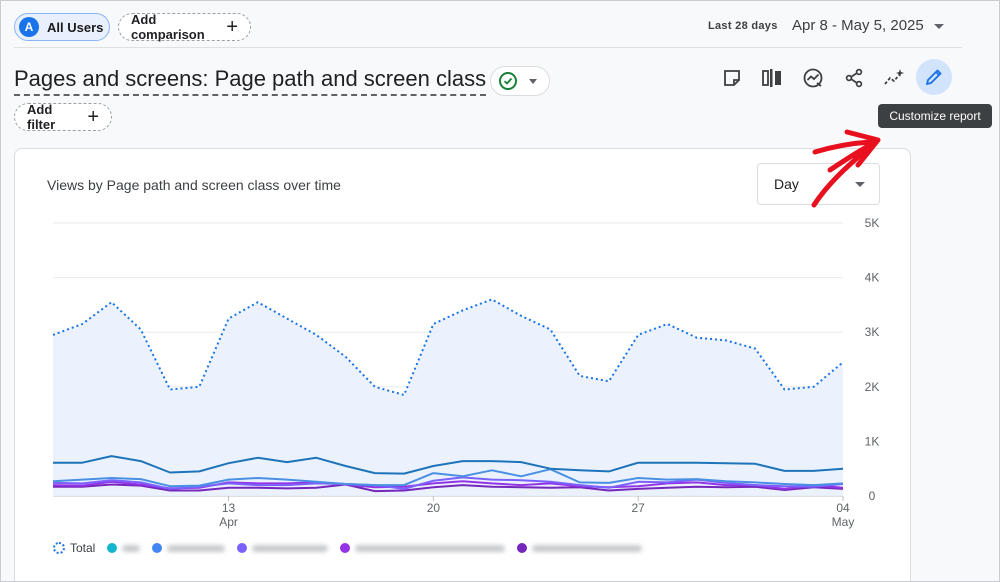 This screenshot has height=582, width=1000. I want to click on y-tick-label: 5K, so click(872, 223).